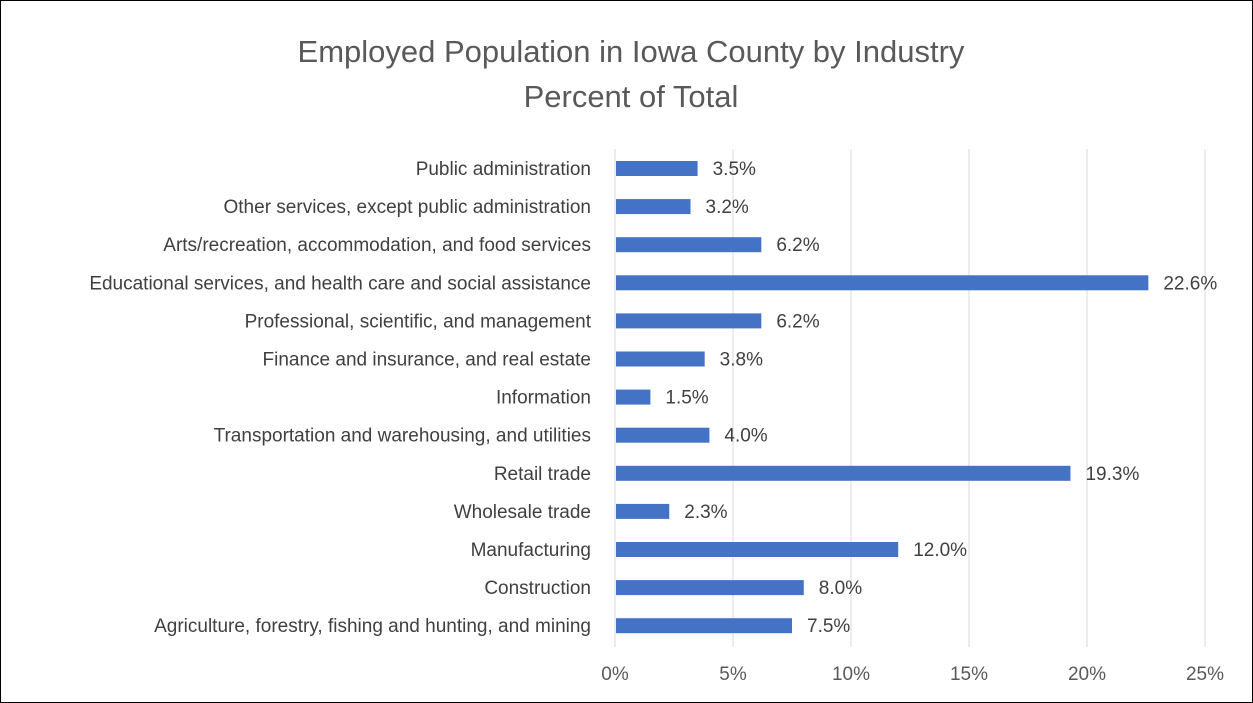  What do you see at coordinates (840, 588) in the screenshot?
I see `data-label: 8.0%` at bounding box center [840, 588].